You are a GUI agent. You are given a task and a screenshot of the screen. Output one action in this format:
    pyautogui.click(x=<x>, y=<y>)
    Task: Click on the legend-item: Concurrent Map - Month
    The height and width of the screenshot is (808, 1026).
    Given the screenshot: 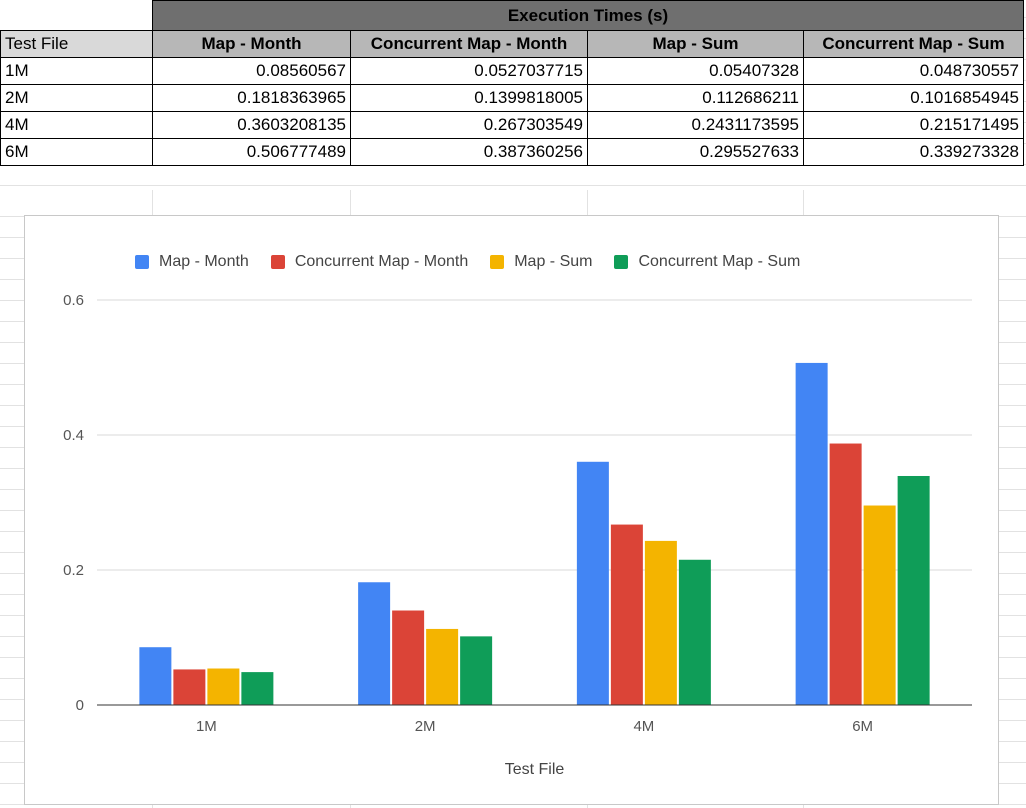 What is the action you would take?
    pyautogui.click(x=369, y=262)
    